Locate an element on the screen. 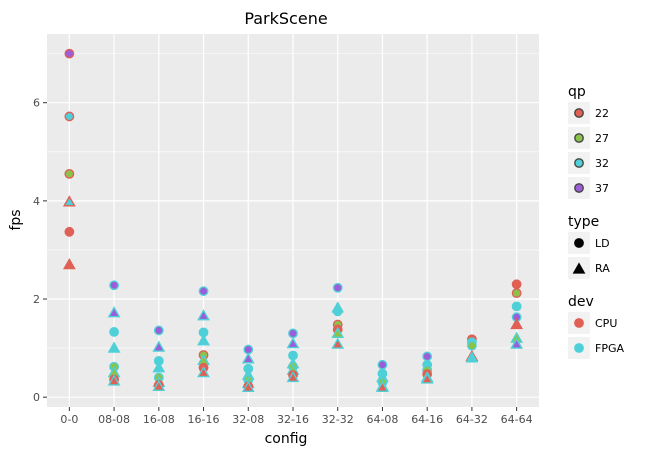 This screenshot has height=456, width=653. x-tick-label: 64-32 is located at coordinates (472, 419).